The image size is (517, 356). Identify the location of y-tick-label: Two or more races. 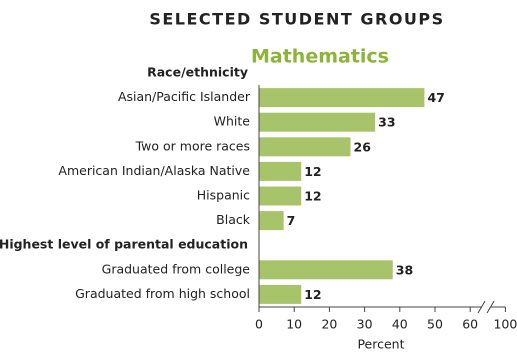
(192, 145).